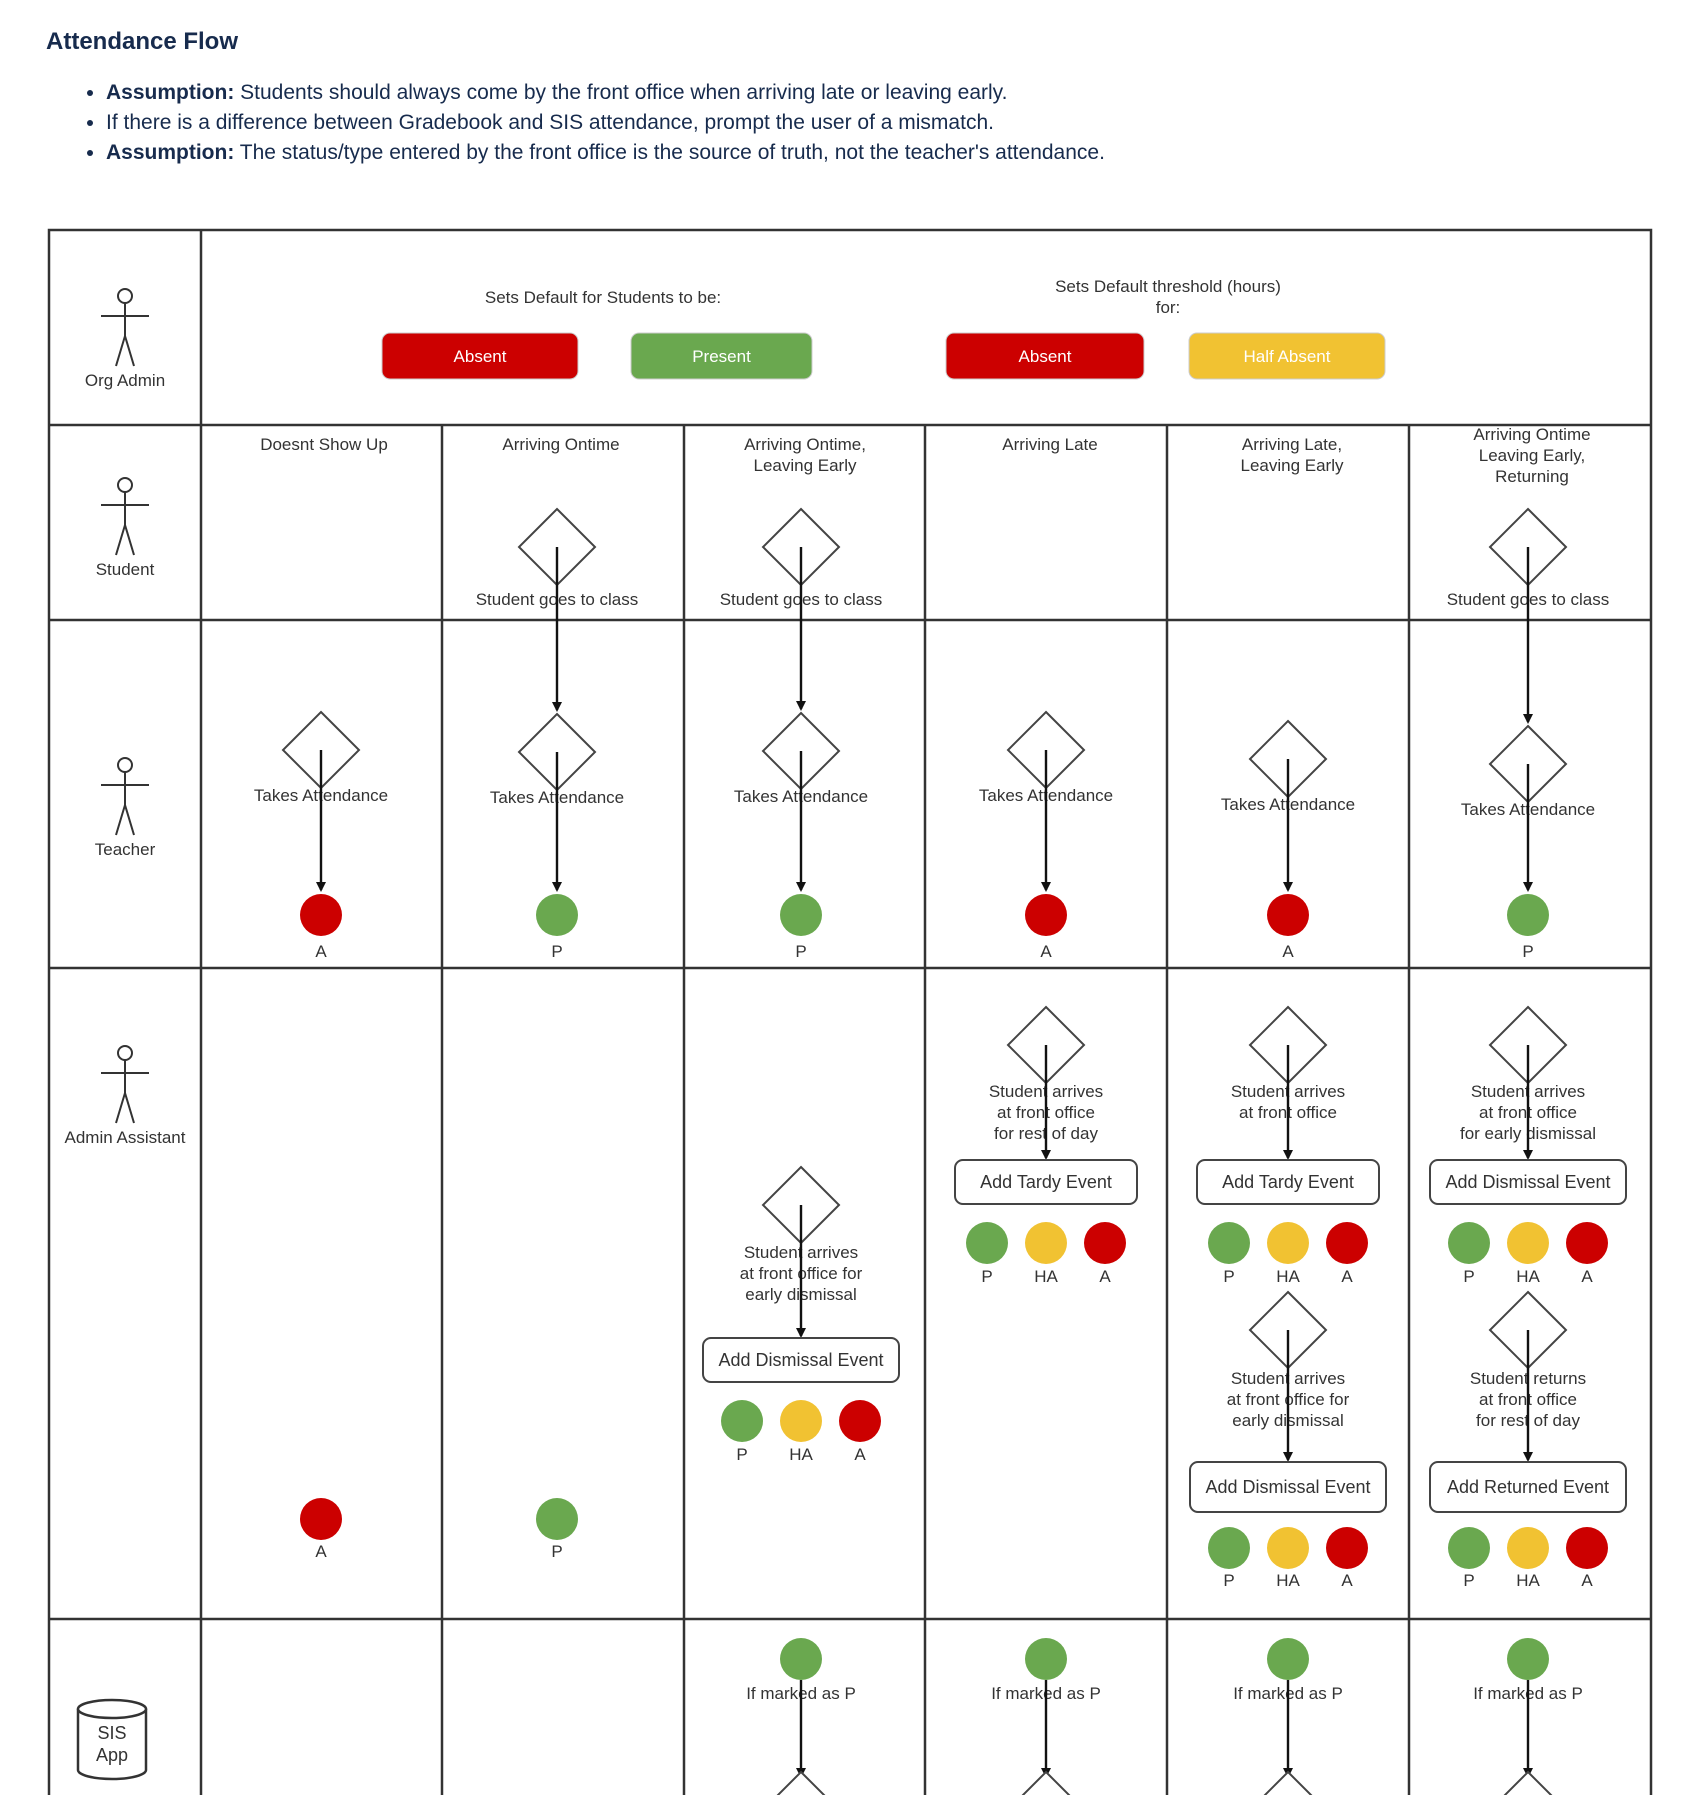 The image size is (1687, 1795). What do you see at coordinates (321, 1551) in the screenshot?
I see `admin-result-label: A` at bounding box center [321, 1551].